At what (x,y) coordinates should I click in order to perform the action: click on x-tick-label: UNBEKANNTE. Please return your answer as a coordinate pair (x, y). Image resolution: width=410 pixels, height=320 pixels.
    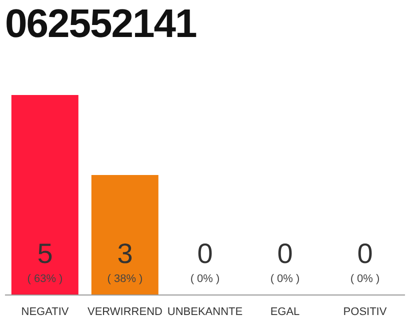
    Looking at the image, I should click on (205, 312).